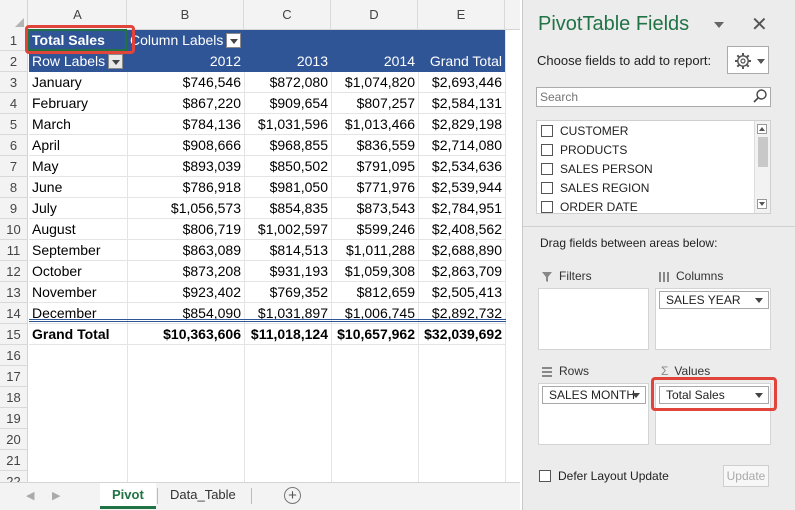 Image resolution: width=795 pixels, height=510 pixels. What do you see at coordinates (128, 496) in the screenshot?
I see `sheet-tab-pivot: Pivot` at bounding box center [128, 496].